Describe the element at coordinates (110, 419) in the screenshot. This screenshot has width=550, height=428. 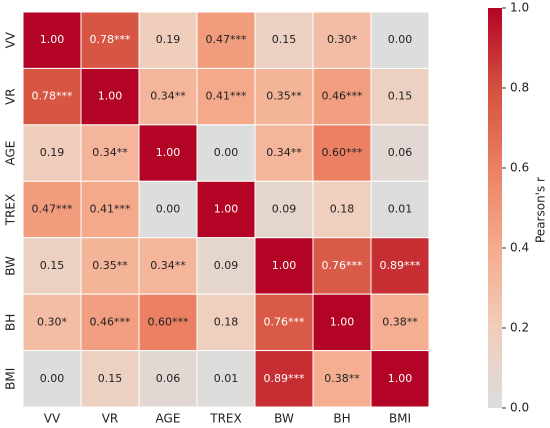
I see `x-tick-label: VR` at that location.